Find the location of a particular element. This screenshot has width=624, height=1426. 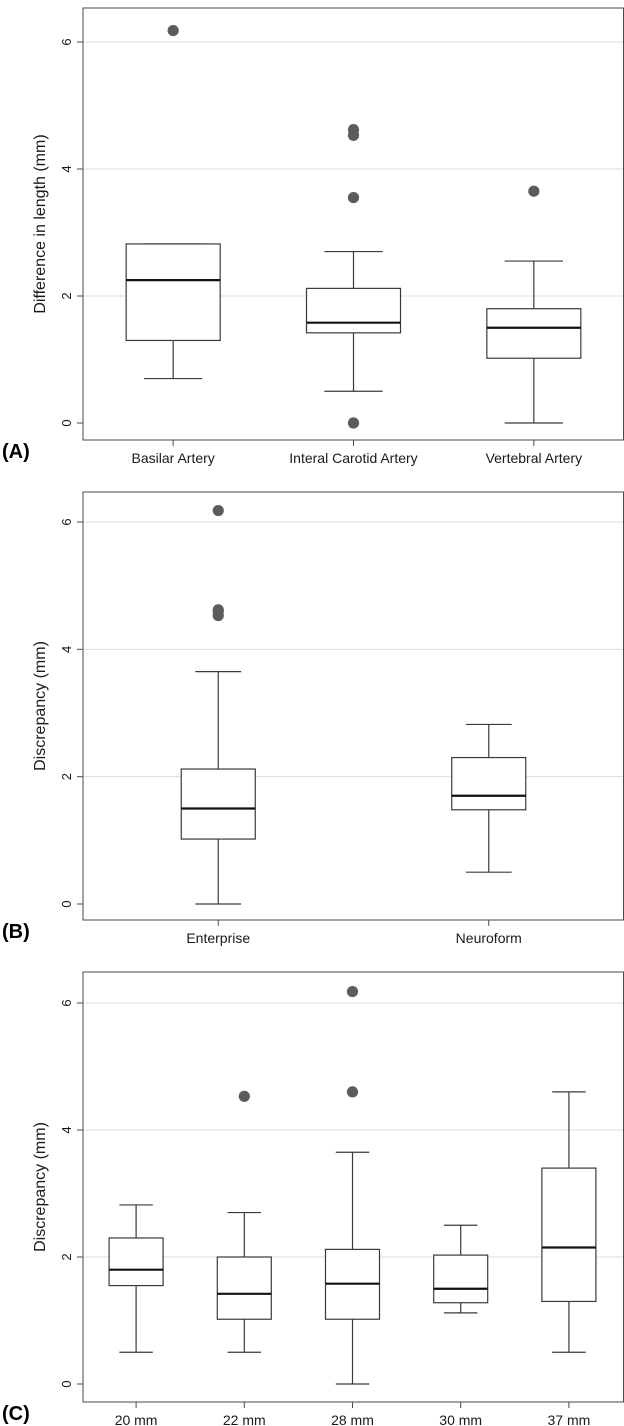

x-tick-label: 30 mm is located at coordinates (460, 1419).